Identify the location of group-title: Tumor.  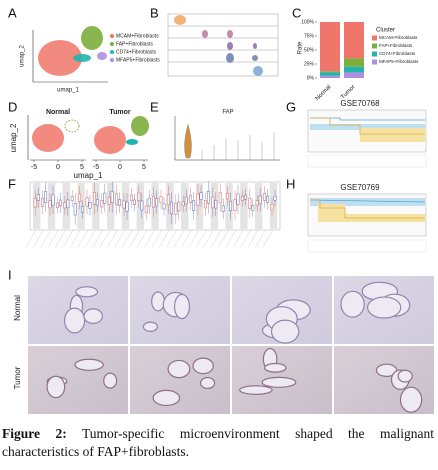
(120, 112).